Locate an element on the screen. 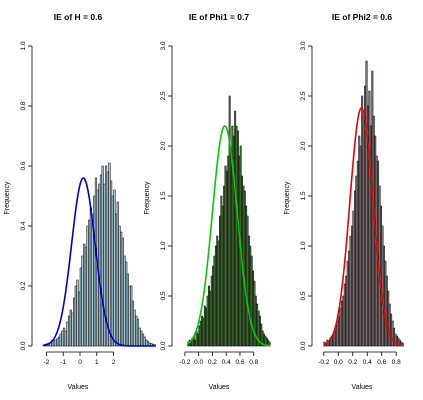  chart-title: IE of H = 0.6 is located at coordinates (78, 17).